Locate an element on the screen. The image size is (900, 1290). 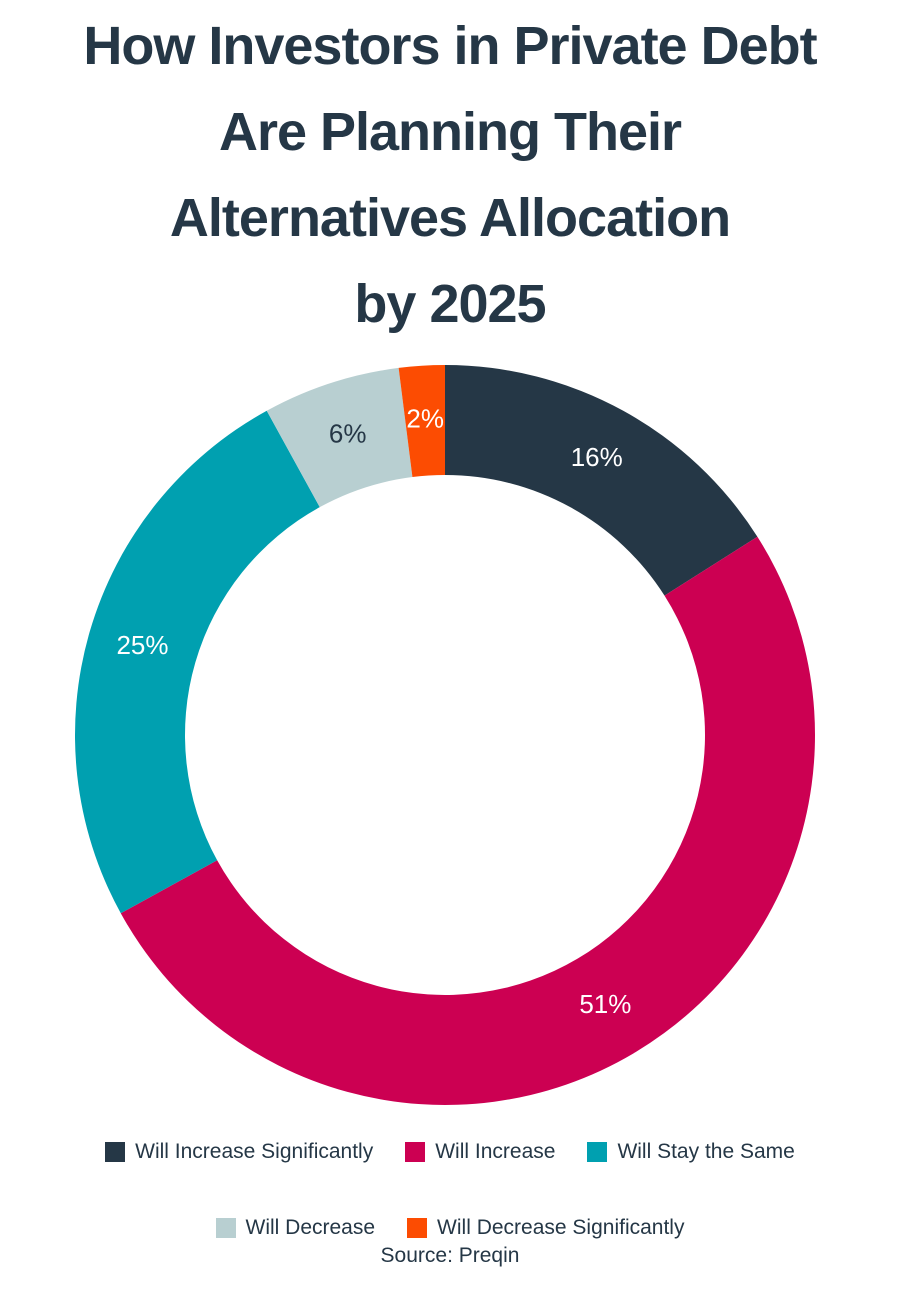
chart-title: How Investors in Private Debt is located at coordinates (450, 46).